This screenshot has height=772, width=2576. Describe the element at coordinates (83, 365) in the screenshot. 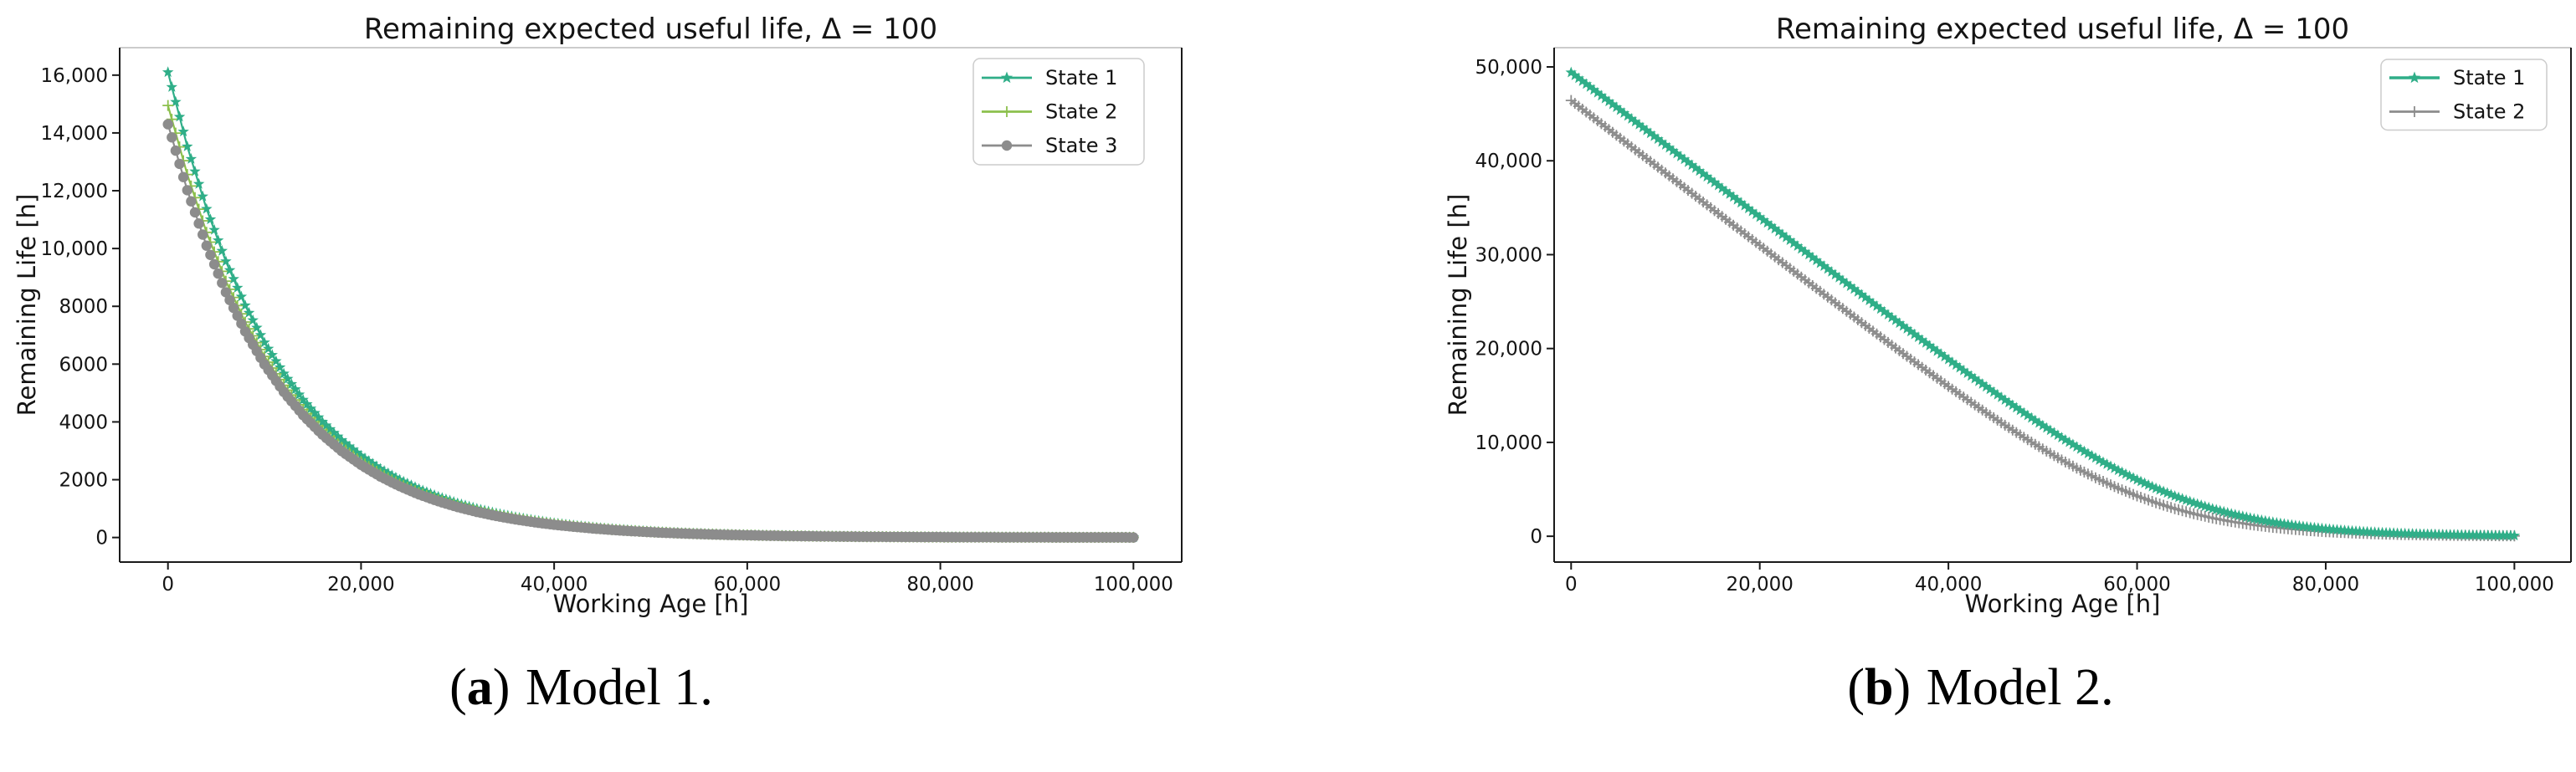

I see `svg-text: 6000` at that location.